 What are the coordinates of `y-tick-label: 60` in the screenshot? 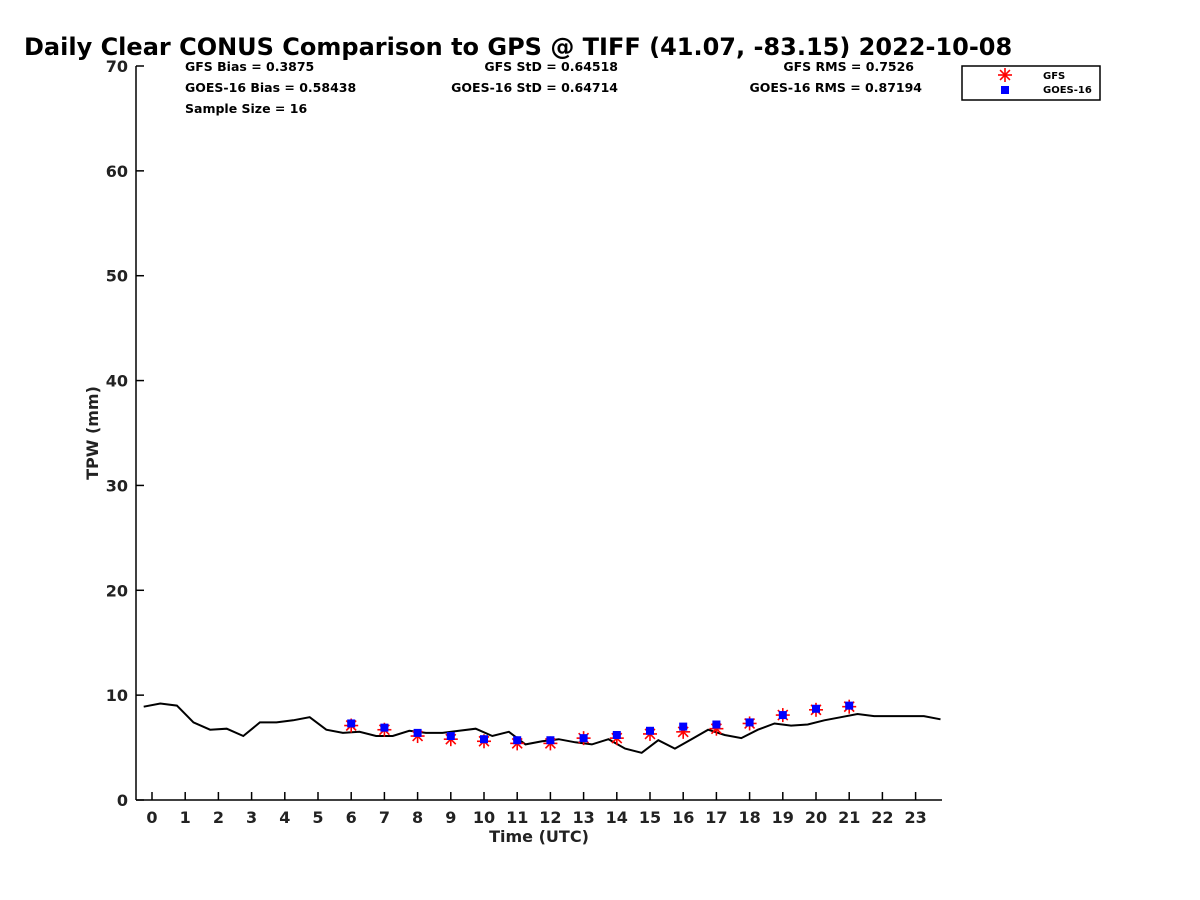 It's located at (117, 171).